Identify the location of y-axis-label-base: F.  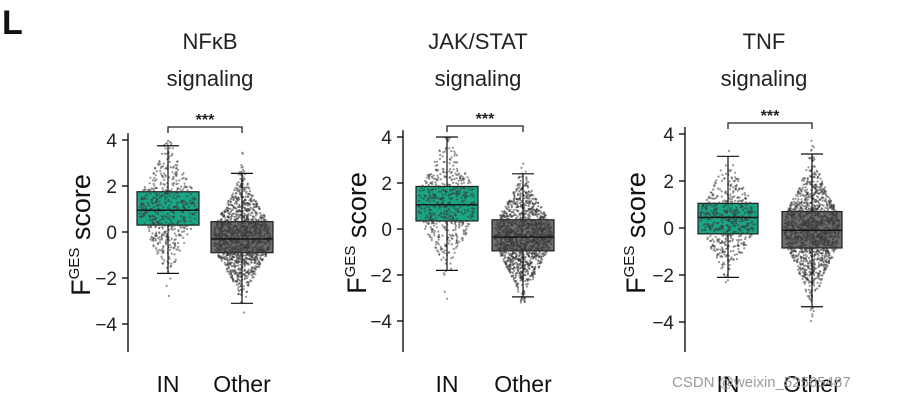
(357, 285).